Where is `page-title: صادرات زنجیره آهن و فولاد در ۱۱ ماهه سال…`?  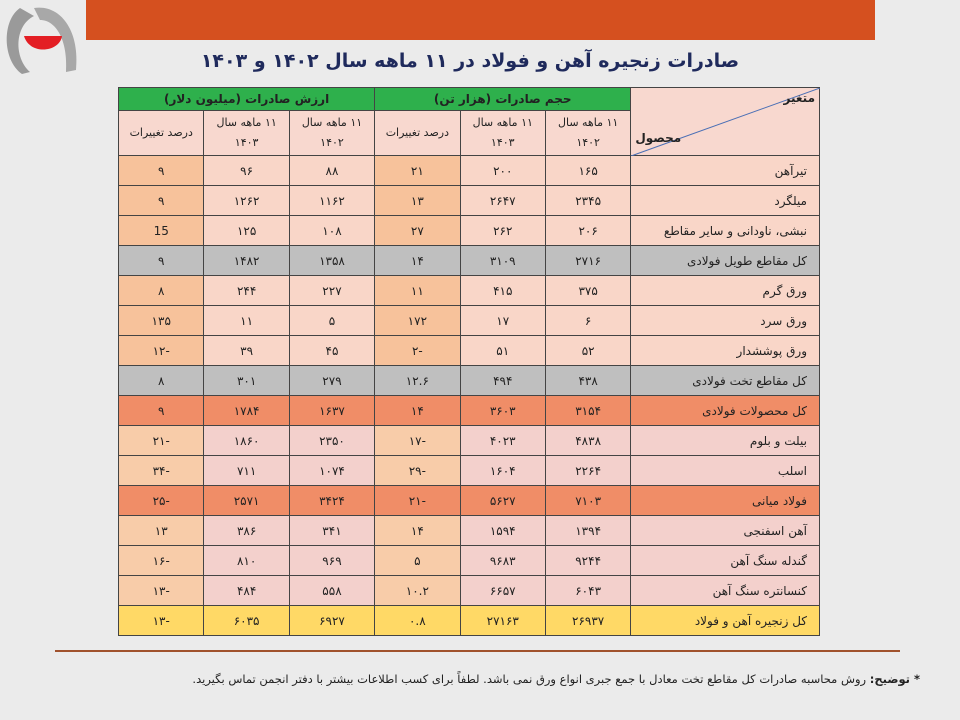 page-title: صادرات زنجیره آهن و فولاد در ۱۱ ماهه سال… is located at coordinates (470, 61).